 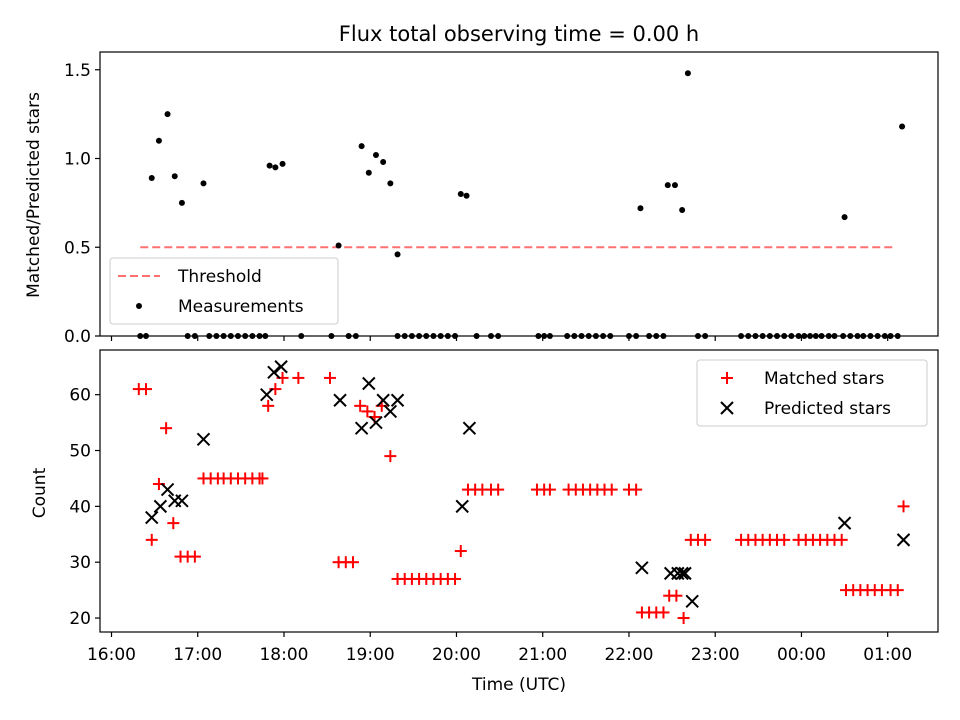 What do you see at coordinates (219, 277) in the screenshot?
I see `legend-threshold-label: Threshold` at bounding box center [219, 277].